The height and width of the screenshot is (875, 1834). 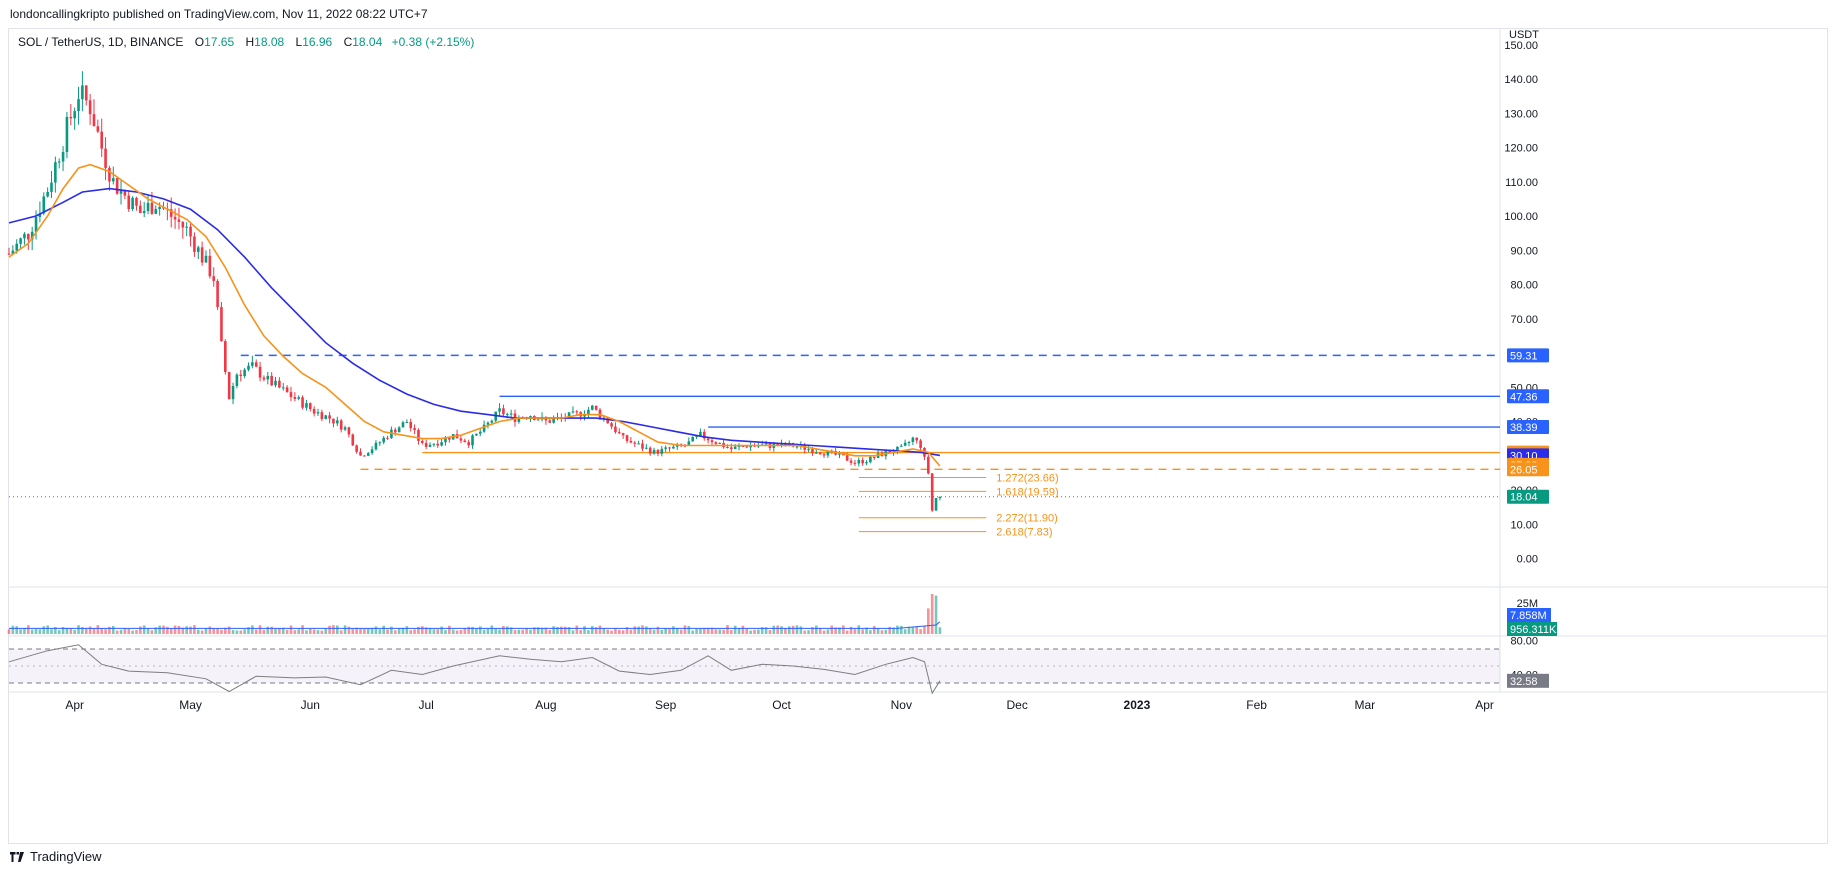 I want to click on volume-ma-line, so click(x=475, y=625).